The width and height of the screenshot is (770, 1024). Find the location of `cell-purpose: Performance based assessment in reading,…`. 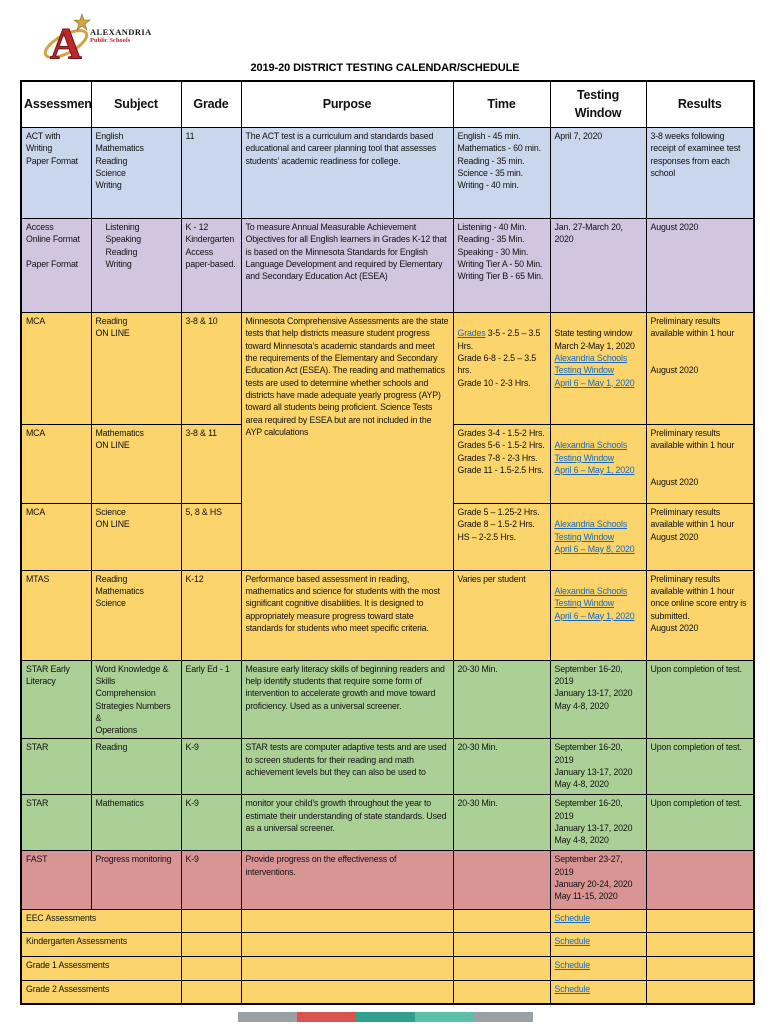

cell-purpose: Performance based assessment in reading,… is located at coordinates (347, 615).